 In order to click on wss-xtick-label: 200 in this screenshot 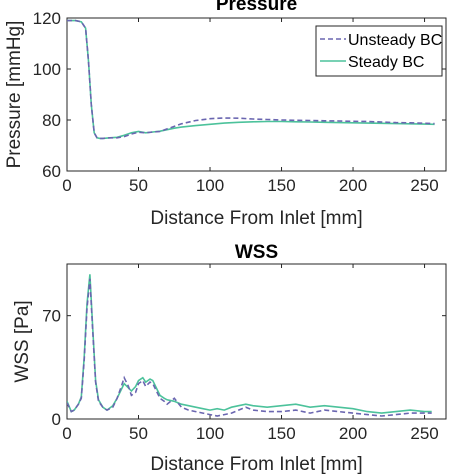, I will do `click(353, 433)`.